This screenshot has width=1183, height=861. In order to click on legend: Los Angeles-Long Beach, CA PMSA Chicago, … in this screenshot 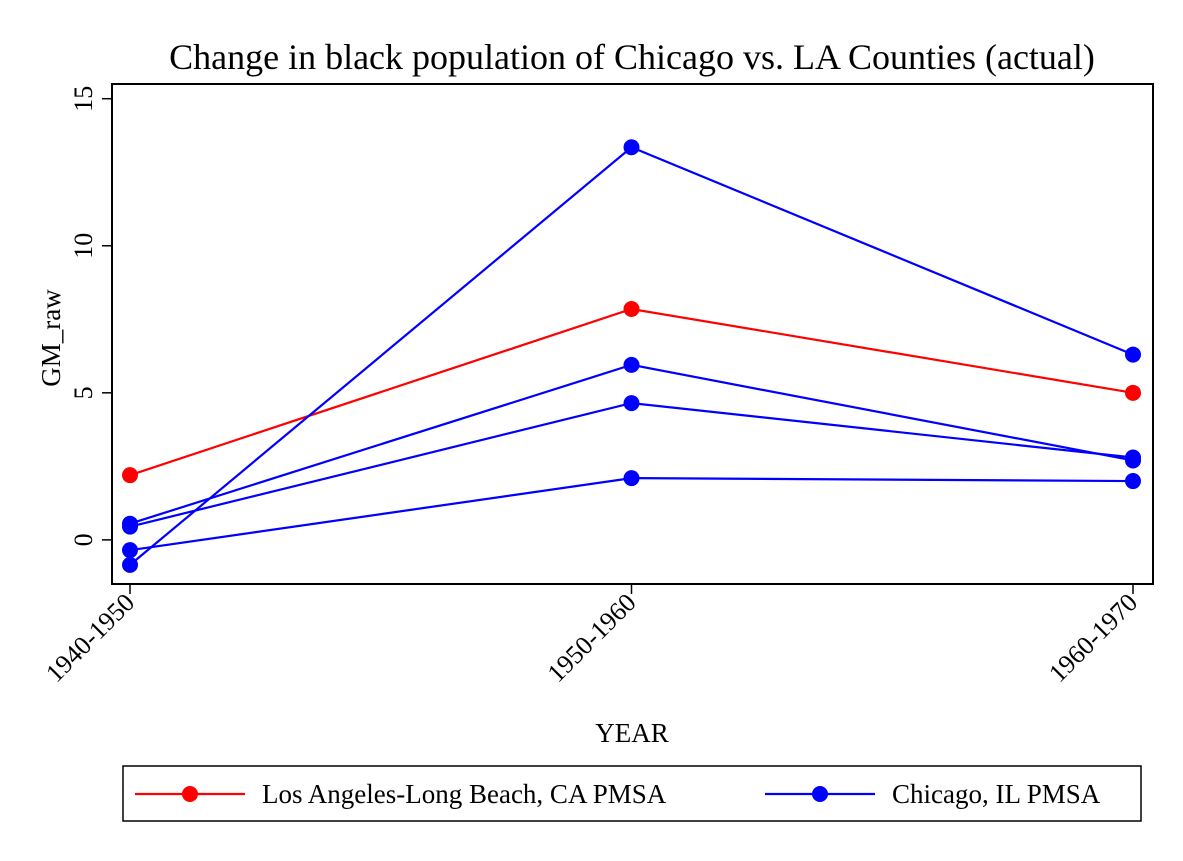, I will do `click(632, 793)`.